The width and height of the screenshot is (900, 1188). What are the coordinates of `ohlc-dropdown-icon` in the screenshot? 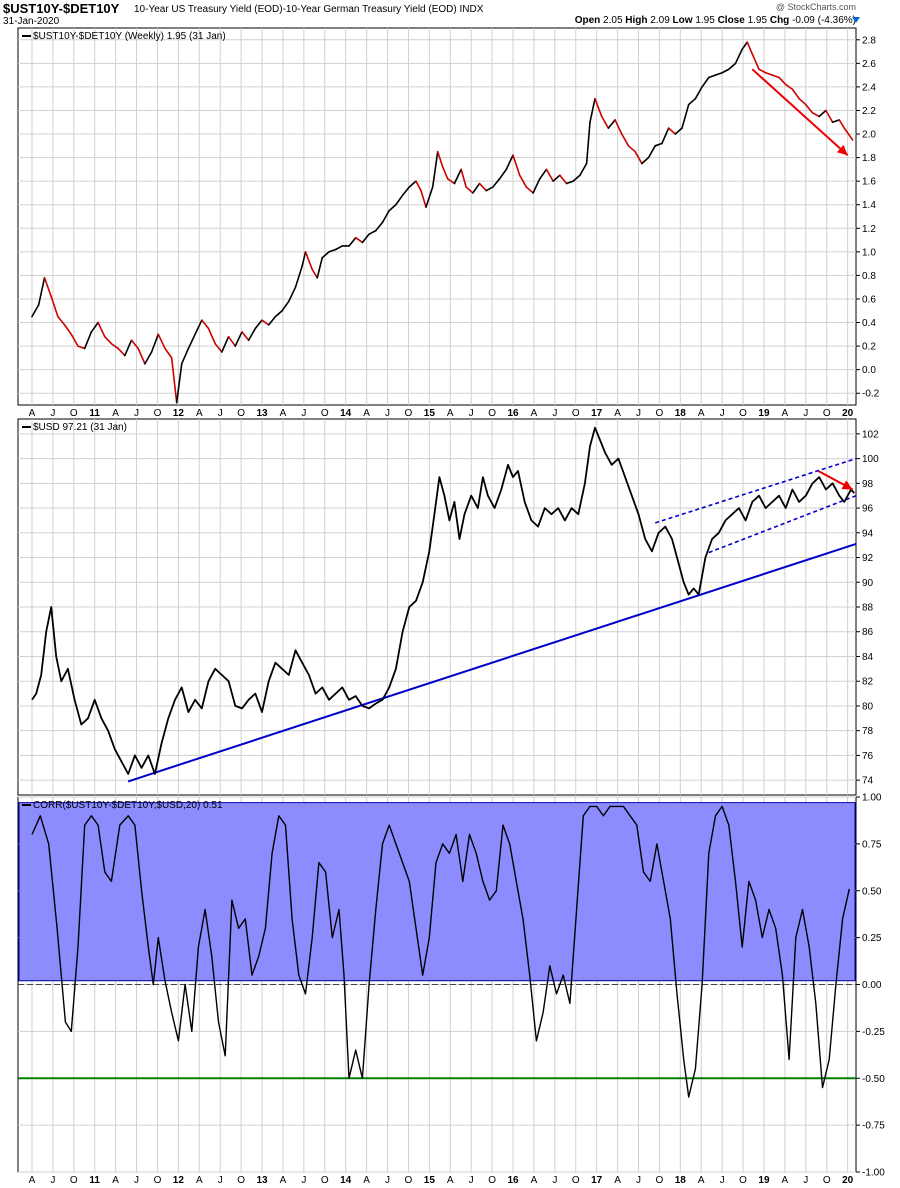 It's located at (856, 20).